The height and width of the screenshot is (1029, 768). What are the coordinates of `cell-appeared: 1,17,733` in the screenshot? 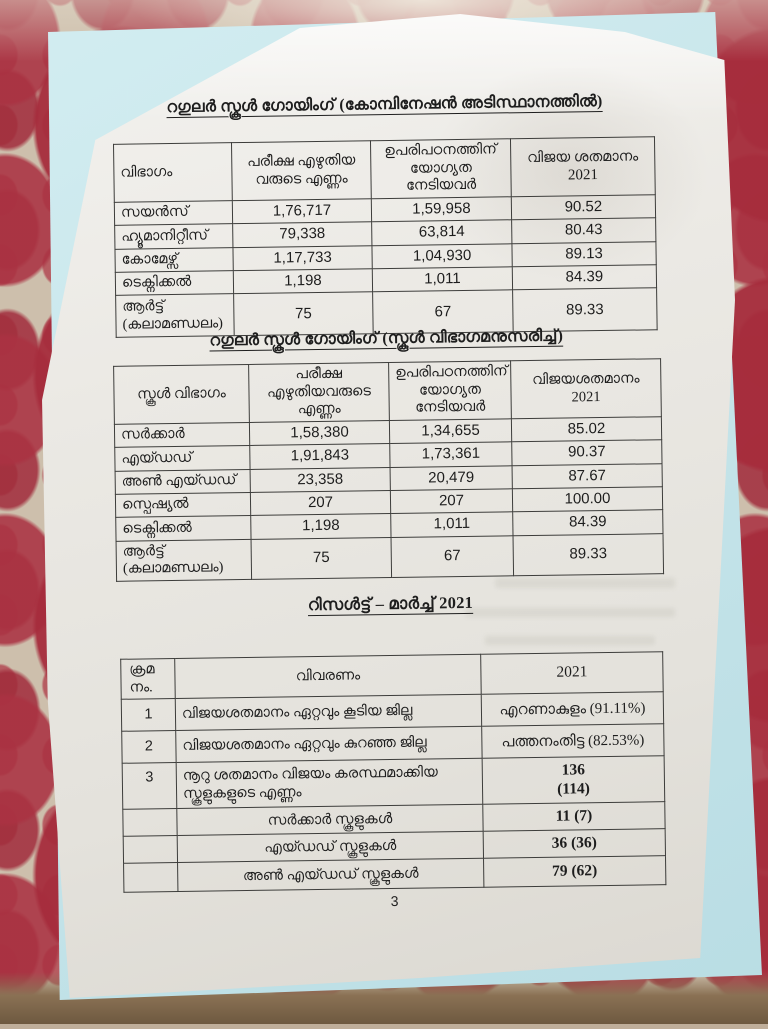 It's located at (302, 258).